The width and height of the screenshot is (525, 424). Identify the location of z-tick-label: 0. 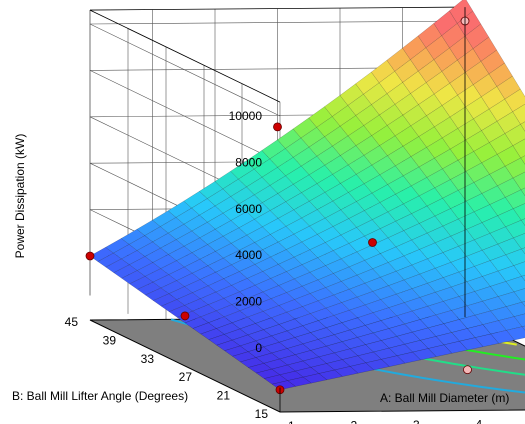
(258, 348).